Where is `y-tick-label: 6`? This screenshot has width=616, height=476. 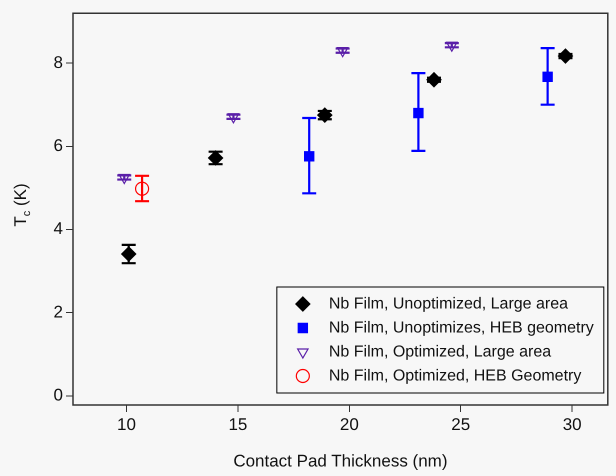
y-tick-label: 6 is located at coordinates (58, 145).